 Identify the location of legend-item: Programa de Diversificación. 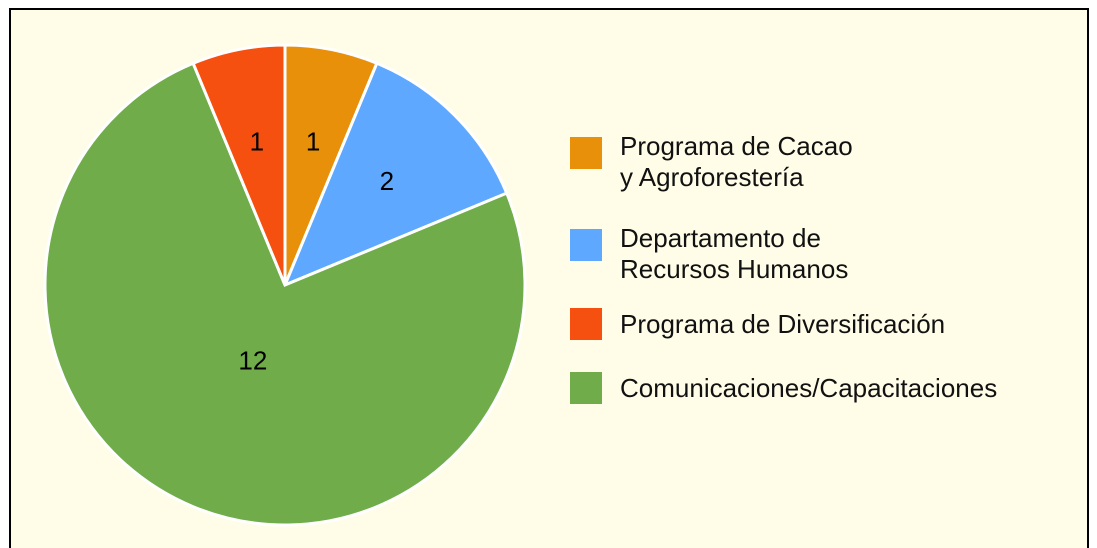
(757, 324).